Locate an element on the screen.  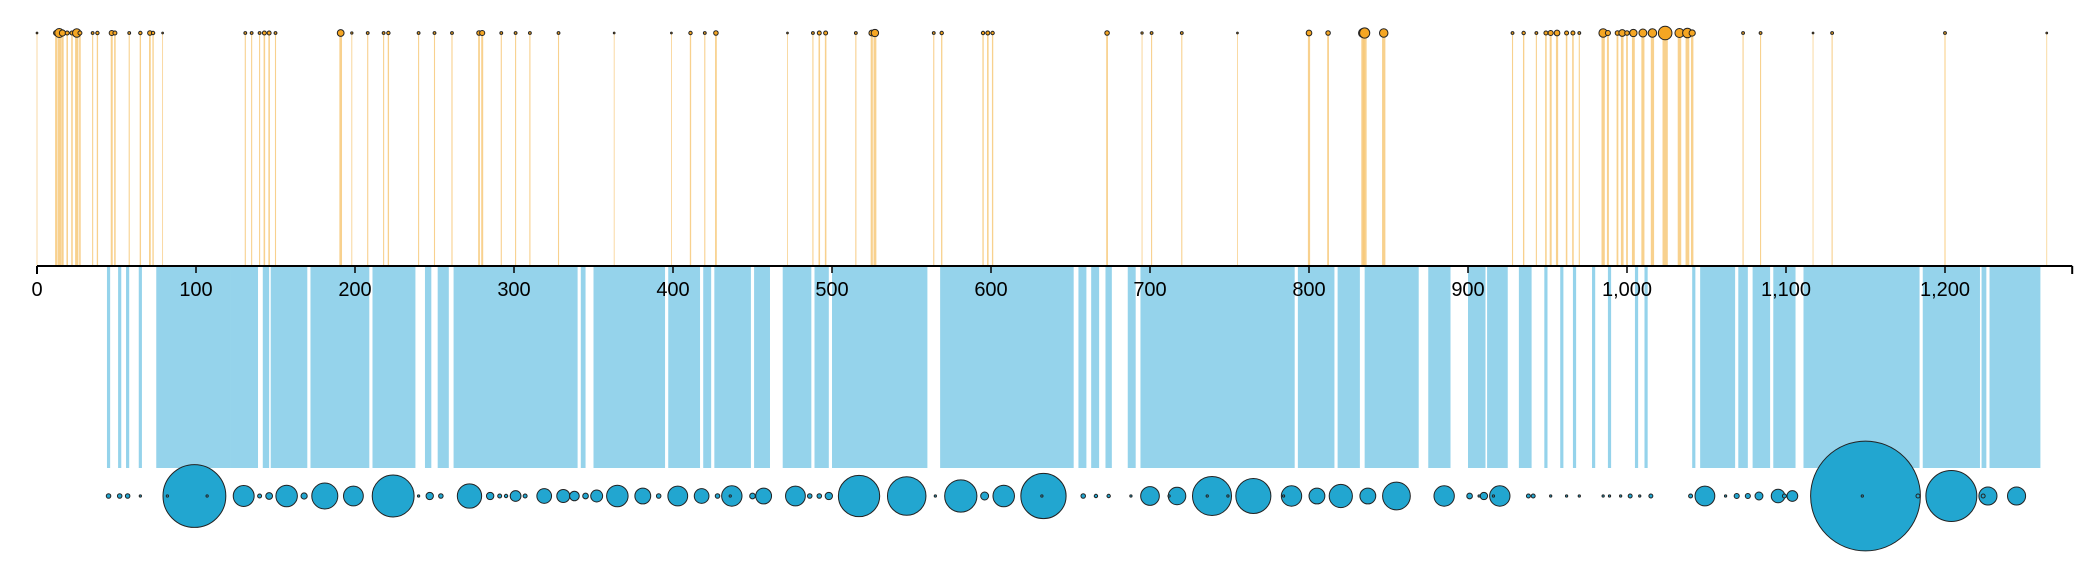
x-axis-tick: 0 is located at coordinates (37, 283).